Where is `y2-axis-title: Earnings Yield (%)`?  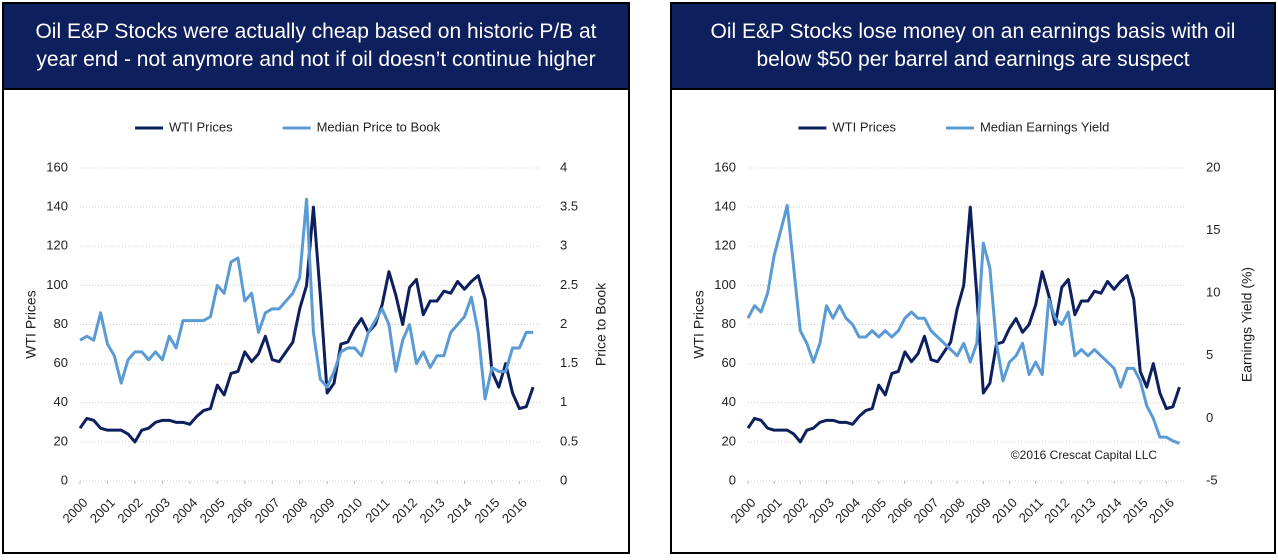 y2-axis-title: Earnings Yield (%) is located at coordinates (1247, 324).